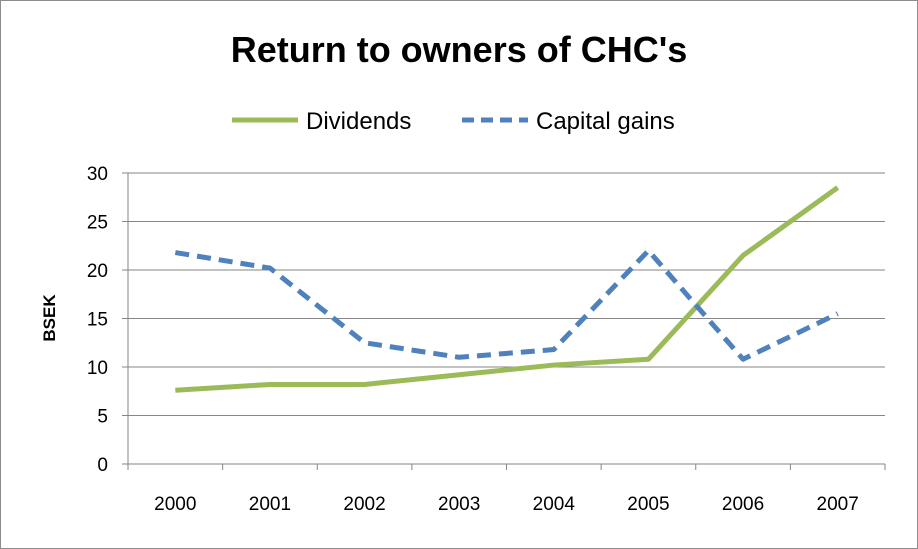 The width and height of the screenshot is (918, 549). I want to click on legend: Dividends Capital gains, so click(453, 121).